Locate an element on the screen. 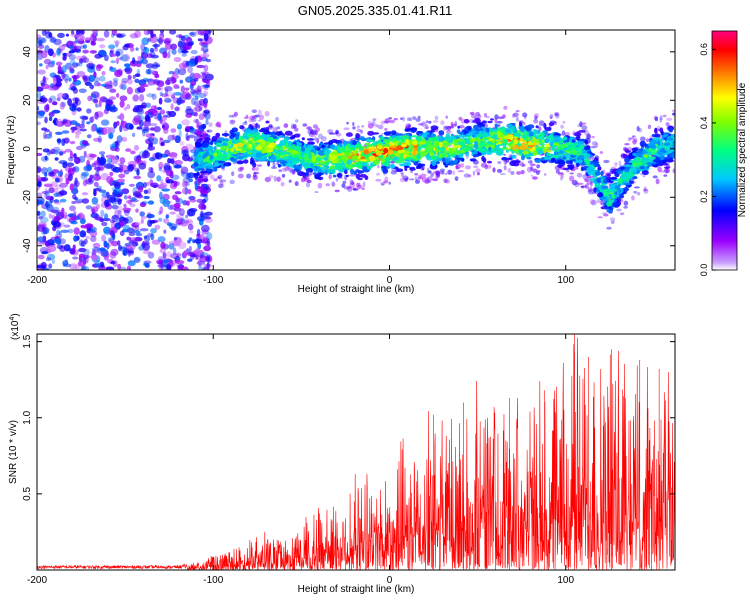 The image size is (750, 600). y-tick-label: 40 is located at coordinates (27, 52).